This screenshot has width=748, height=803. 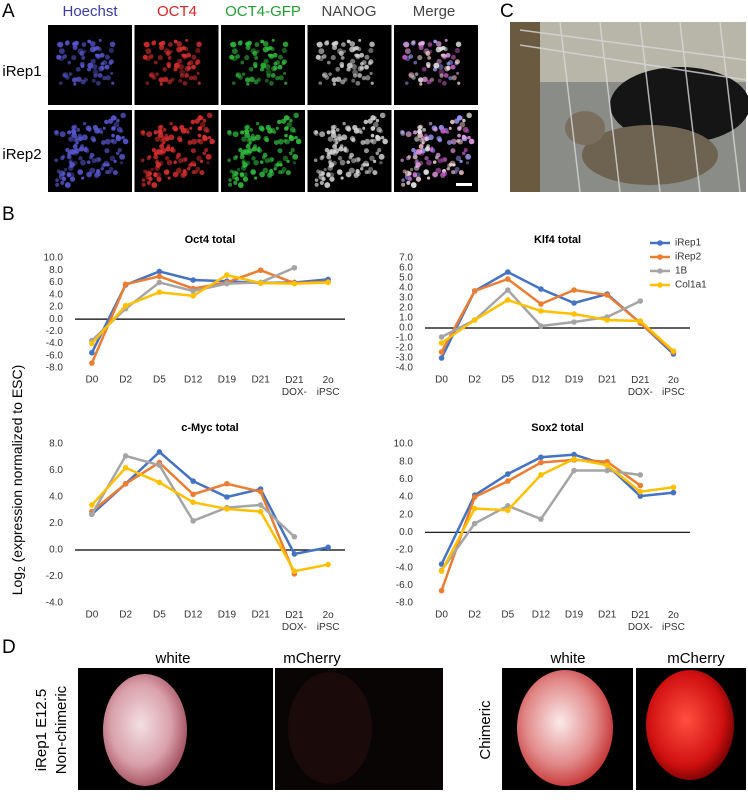 I want to click on x-tick-label: D2, so click(x=125, y=380).